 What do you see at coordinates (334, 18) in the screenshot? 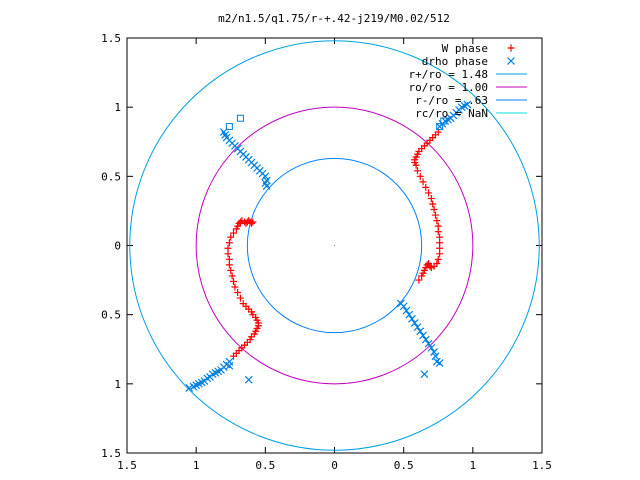
I see `chart-title: m2/n1.5/q1.75/r-+.42-j219/M0.02/512` at bounding box center [334, 18].